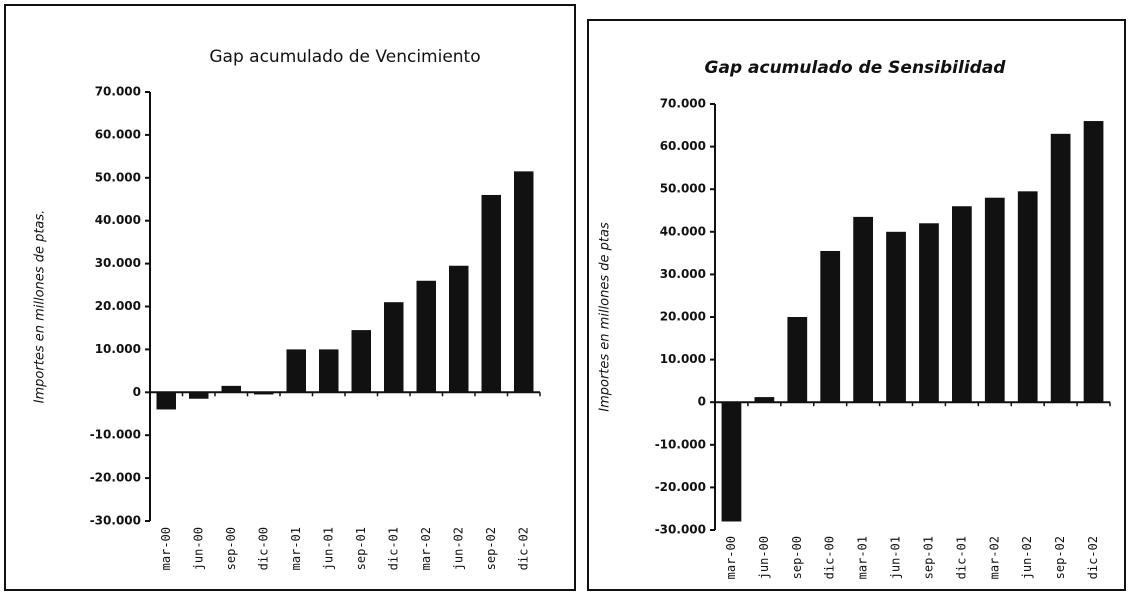 This screenshot has width=1130, height=596. I want to click on chart-title: Gap acumulado de Vencimiento, so click(344, 57).